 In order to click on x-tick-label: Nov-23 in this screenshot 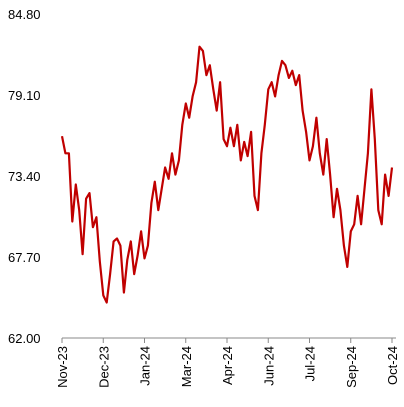, I will do `click(62, 367)`.